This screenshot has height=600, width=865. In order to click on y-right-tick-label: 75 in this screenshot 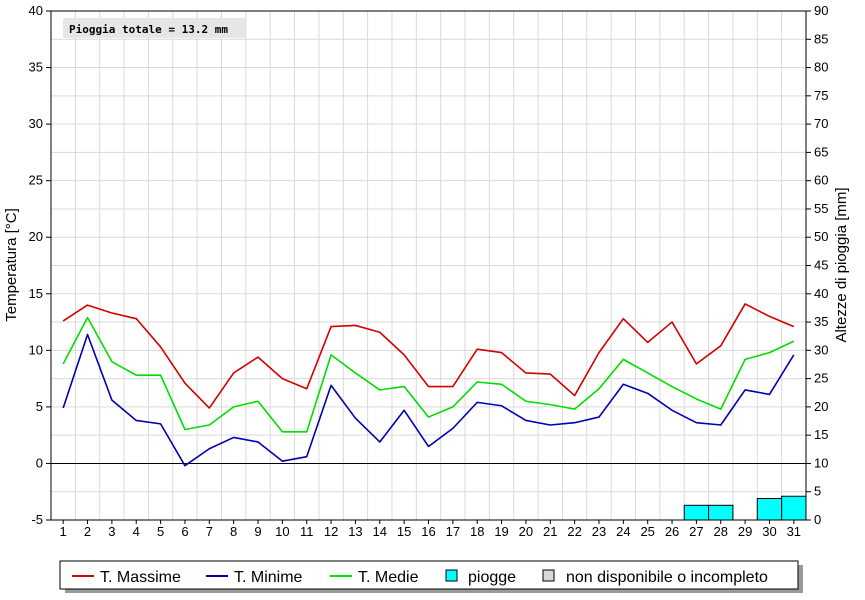, I will do `click(821, 95)`.